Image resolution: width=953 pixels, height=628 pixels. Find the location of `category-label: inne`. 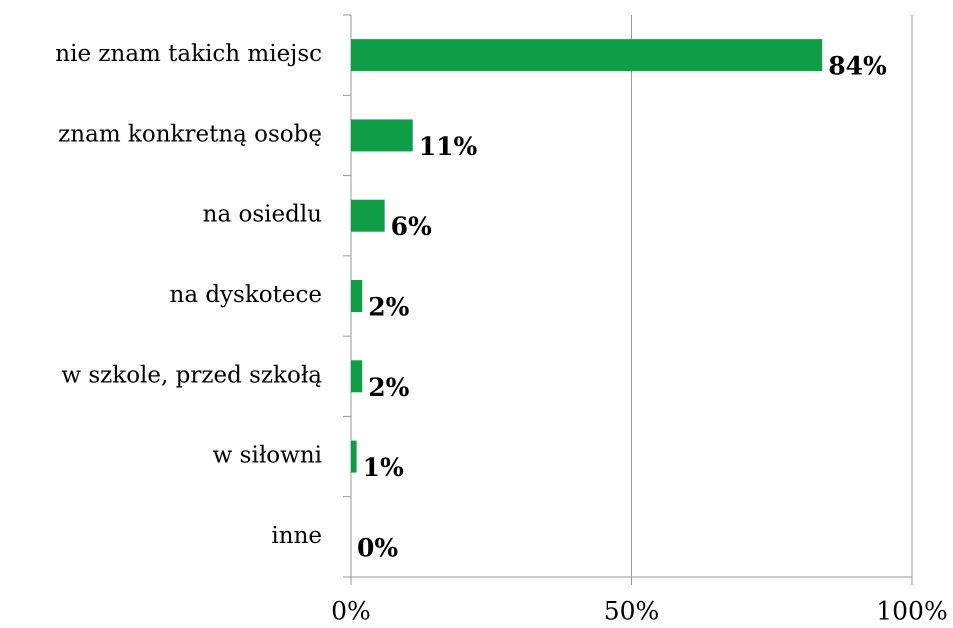

category-label: inne is located at coordinates (296, 536).